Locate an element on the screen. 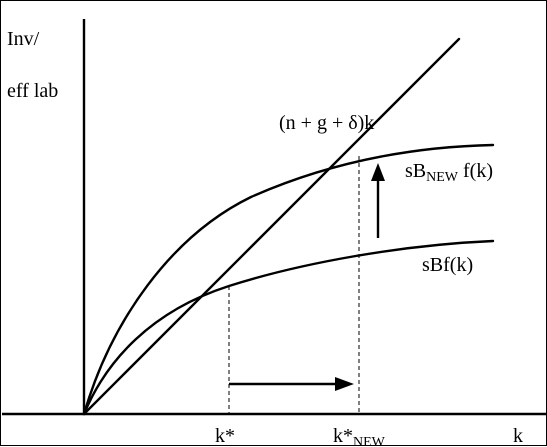 The height and width of the screenshot is (447, 547). shift-arrow-head is located at coordinates (378, 172).